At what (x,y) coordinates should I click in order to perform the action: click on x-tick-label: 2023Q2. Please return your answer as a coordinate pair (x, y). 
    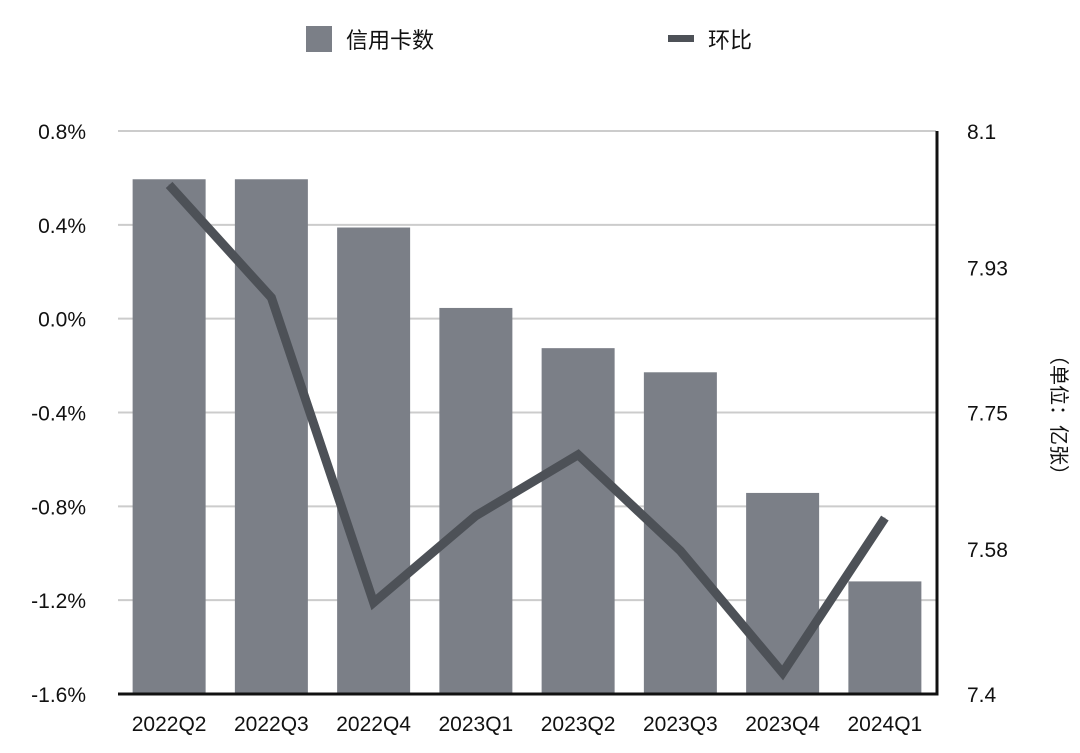
    Looking at the image, I should click on (578, 724).